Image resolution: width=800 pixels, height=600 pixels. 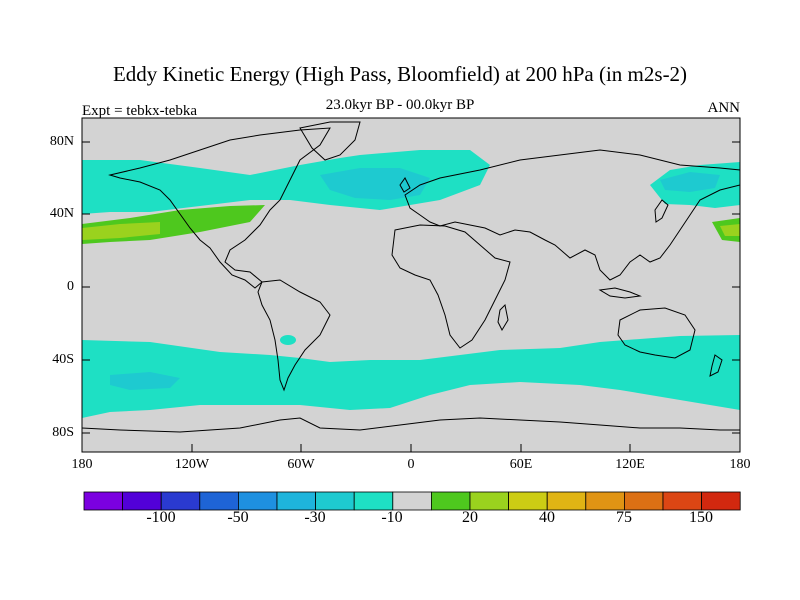 What do you see at coordinates (121, 231) in the screenshot?
I see `east-pacific-positive-strong` at bounding box center [121, 231].